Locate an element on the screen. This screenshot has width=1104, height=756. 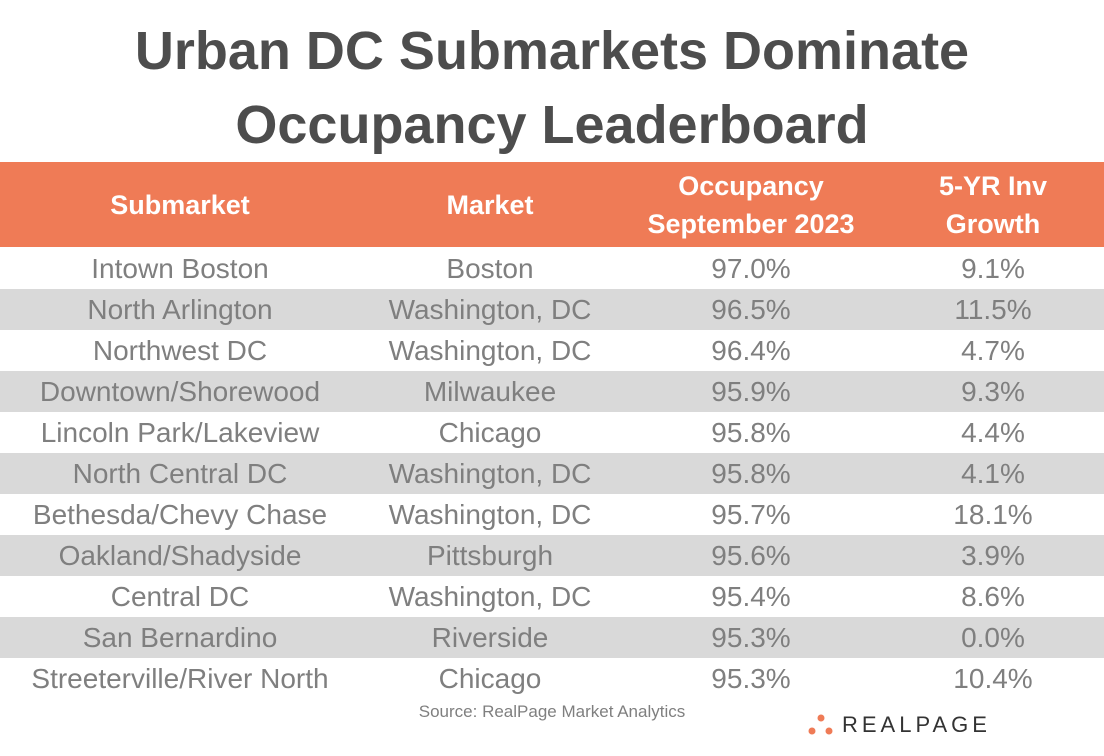
column-header-line: 5-YR Inv is located at coordinates (993, 185).